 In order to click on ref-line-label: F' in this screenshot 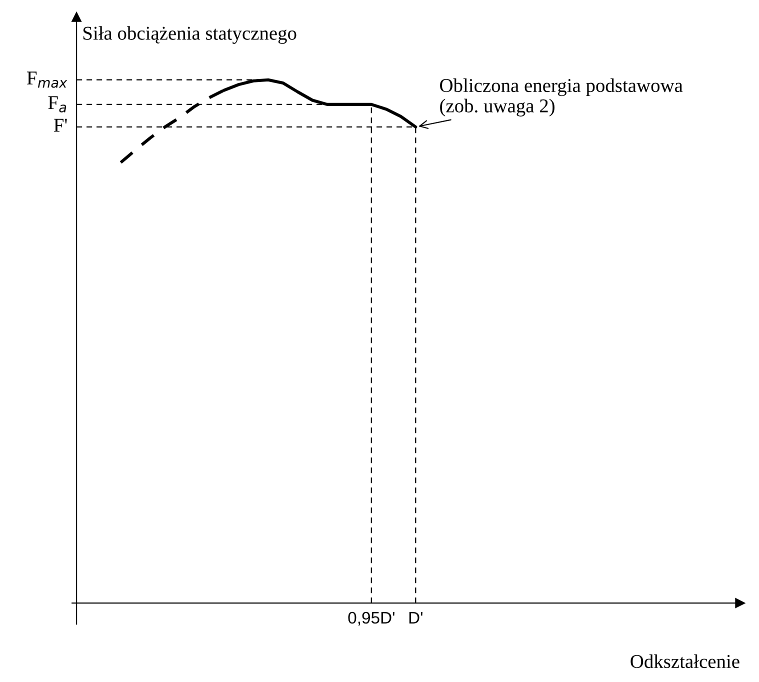, I will do `click(60, 125)`.